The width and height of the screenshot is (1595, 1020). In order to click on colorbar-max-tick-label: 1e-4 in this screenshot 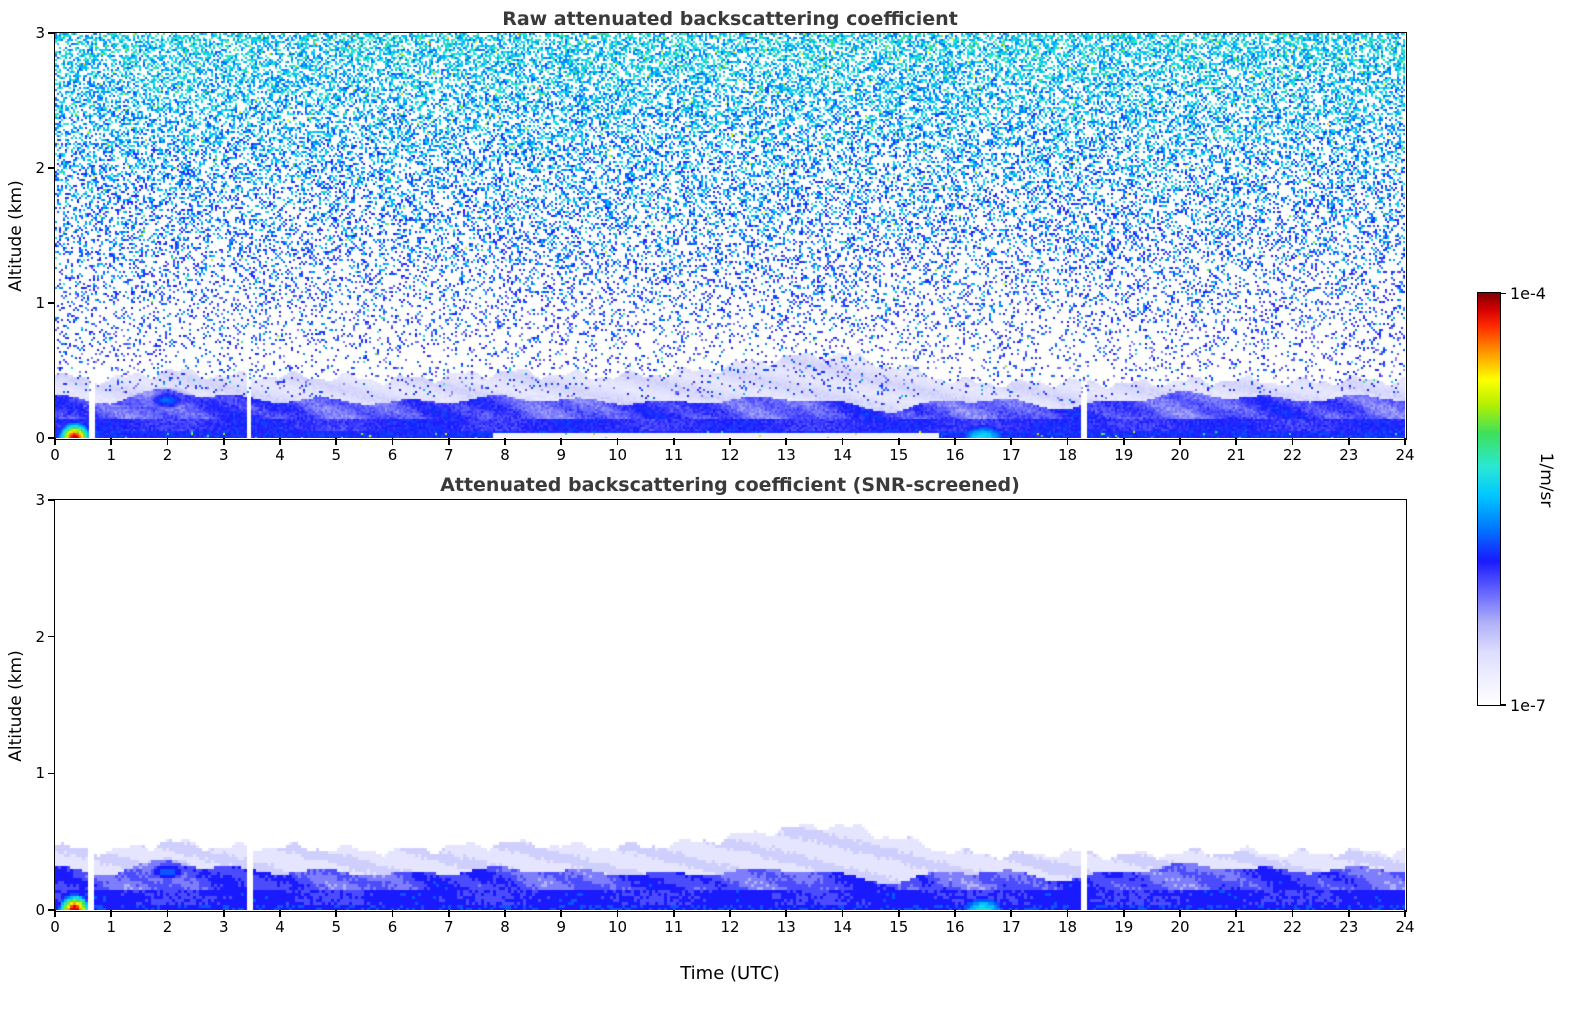, I will do `click(1528, 293)`.